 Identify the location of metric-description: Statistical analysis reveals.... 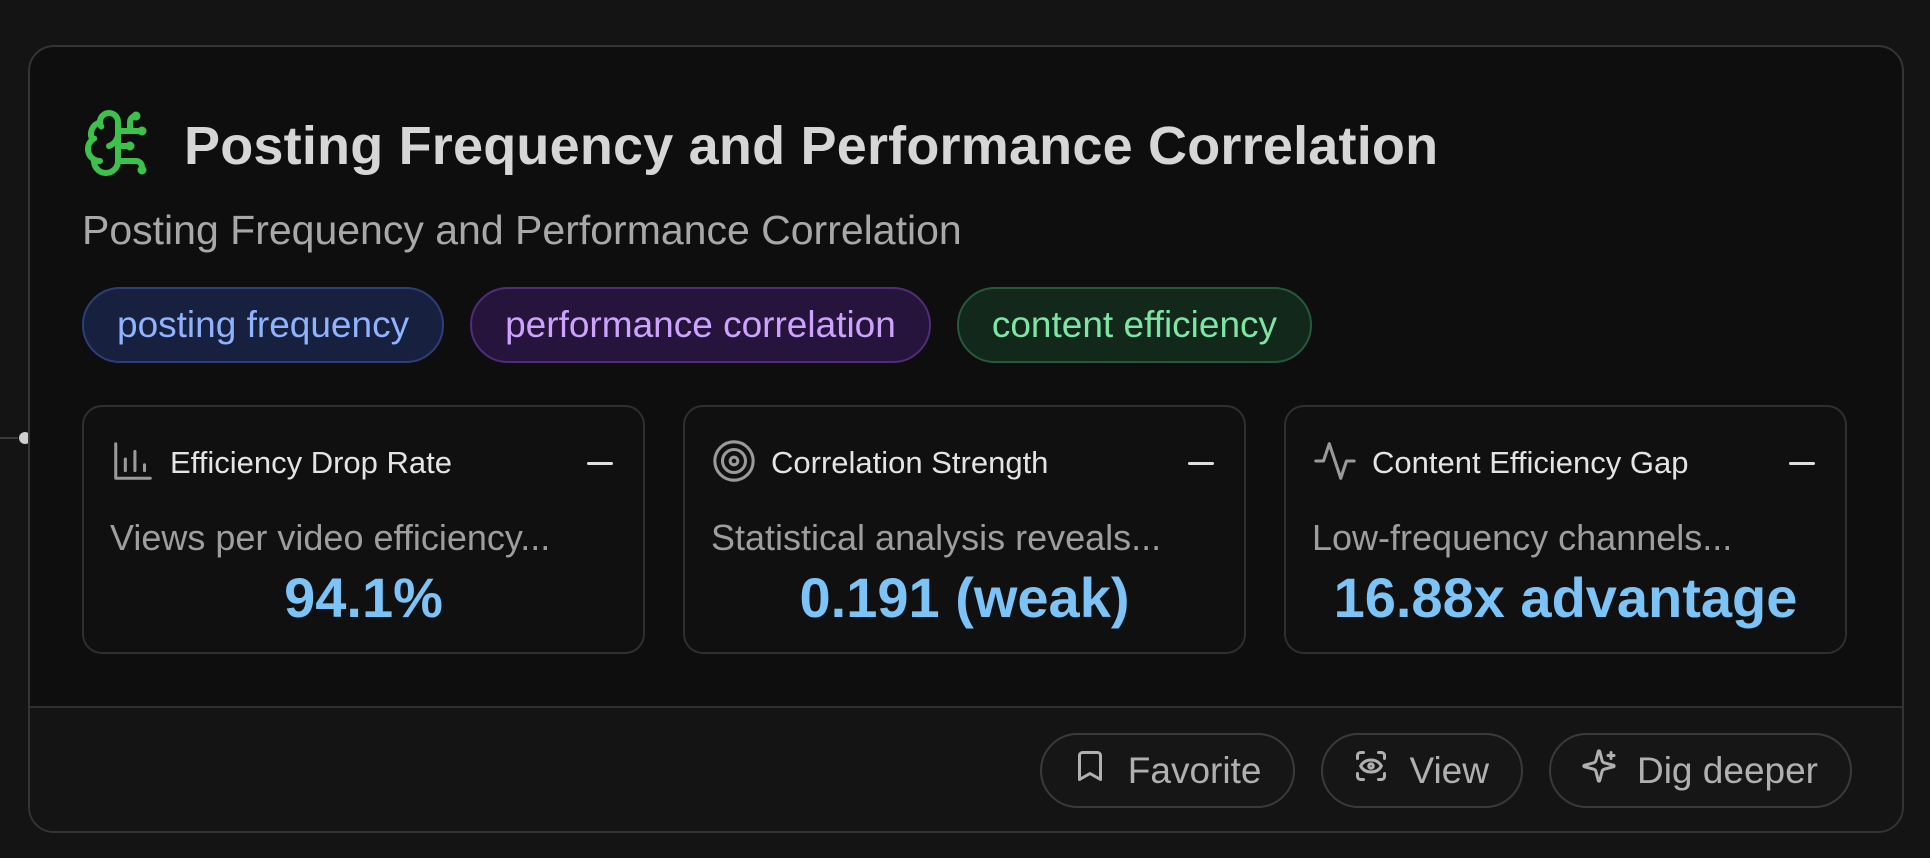
(936, 537).